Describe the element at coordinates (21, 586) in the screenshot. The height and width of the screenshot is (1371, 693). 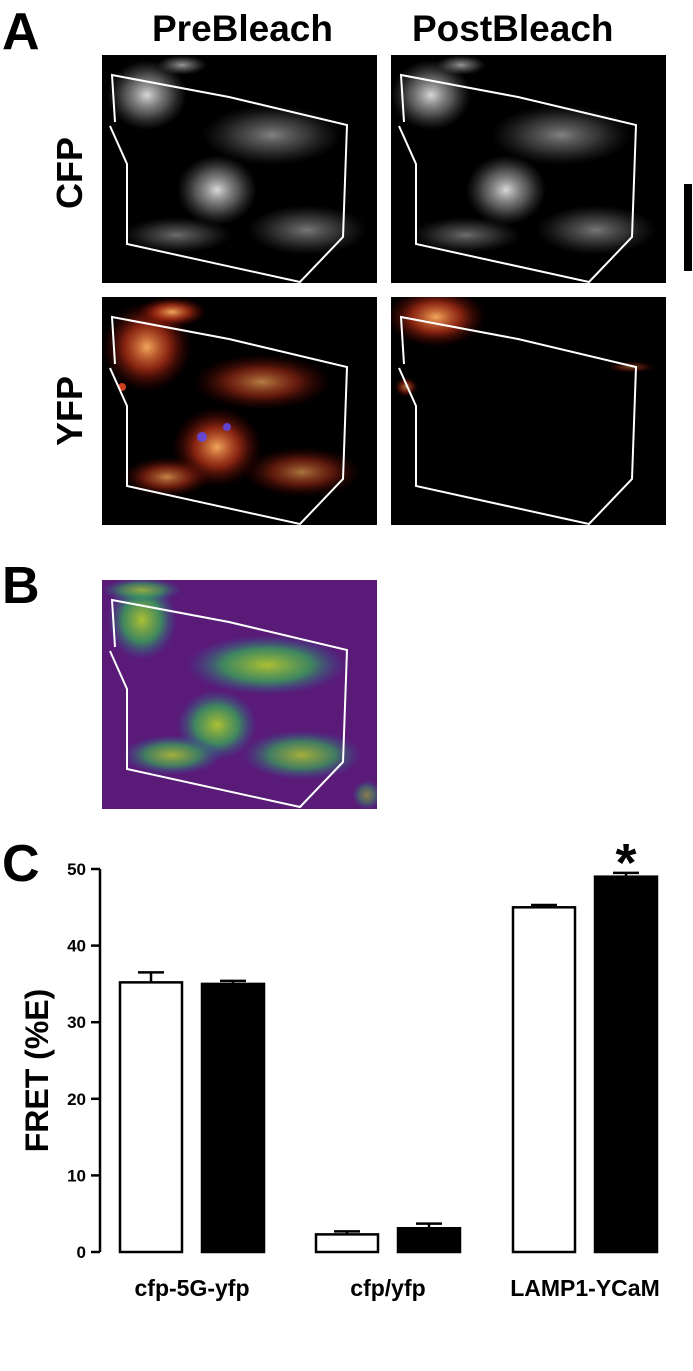
I see `panel-label-b: B` at that location.